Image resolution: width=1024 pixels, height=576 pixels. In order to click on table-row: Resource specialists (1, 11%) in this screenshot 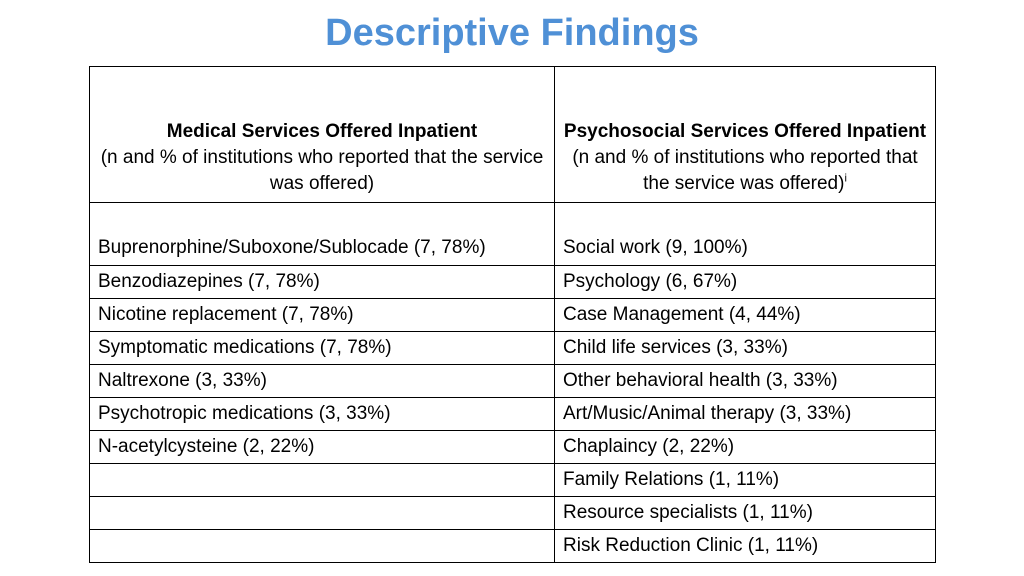, I will do `click(512, 513)`.